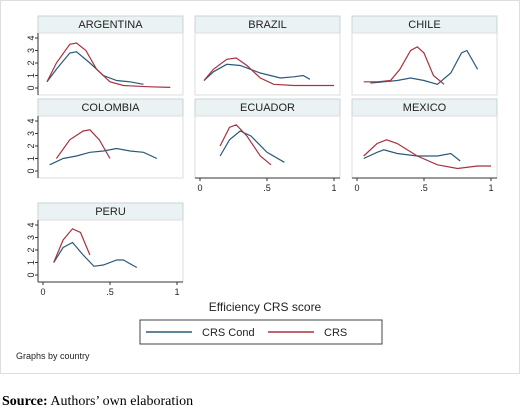 Image resolution: width=520 pixels, height=410 pixels. What do you see at coordinates (110, 212) in the screenshot?
I see `panel-title: PERU` at bounding box center [110, 212].